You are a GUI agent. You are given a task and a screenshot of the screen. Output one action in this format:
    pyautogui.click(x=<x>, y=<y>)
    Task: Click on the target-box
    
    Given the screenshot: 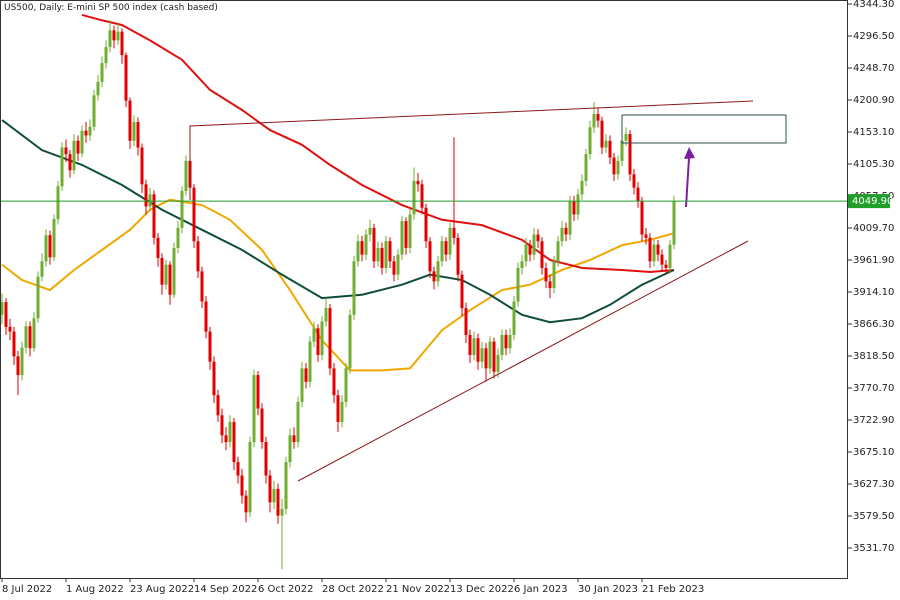 What is the action you would take?
    pyautogui.click(x=704, y=129)
    